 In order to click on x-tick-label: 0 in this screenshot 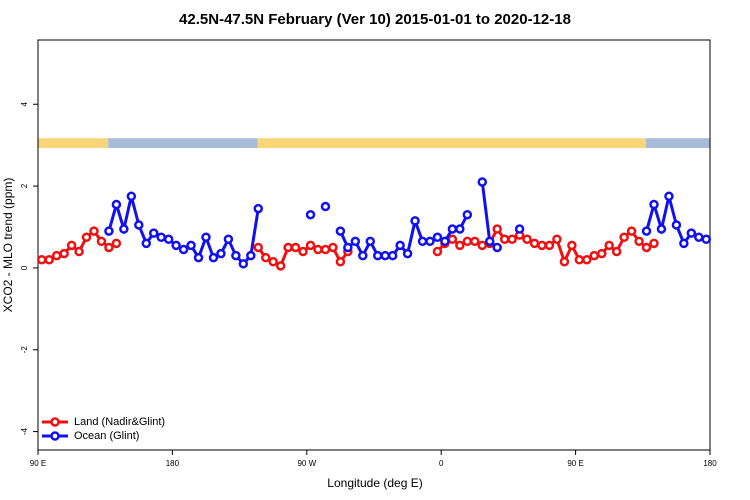, I will do `click(441, 463)`.